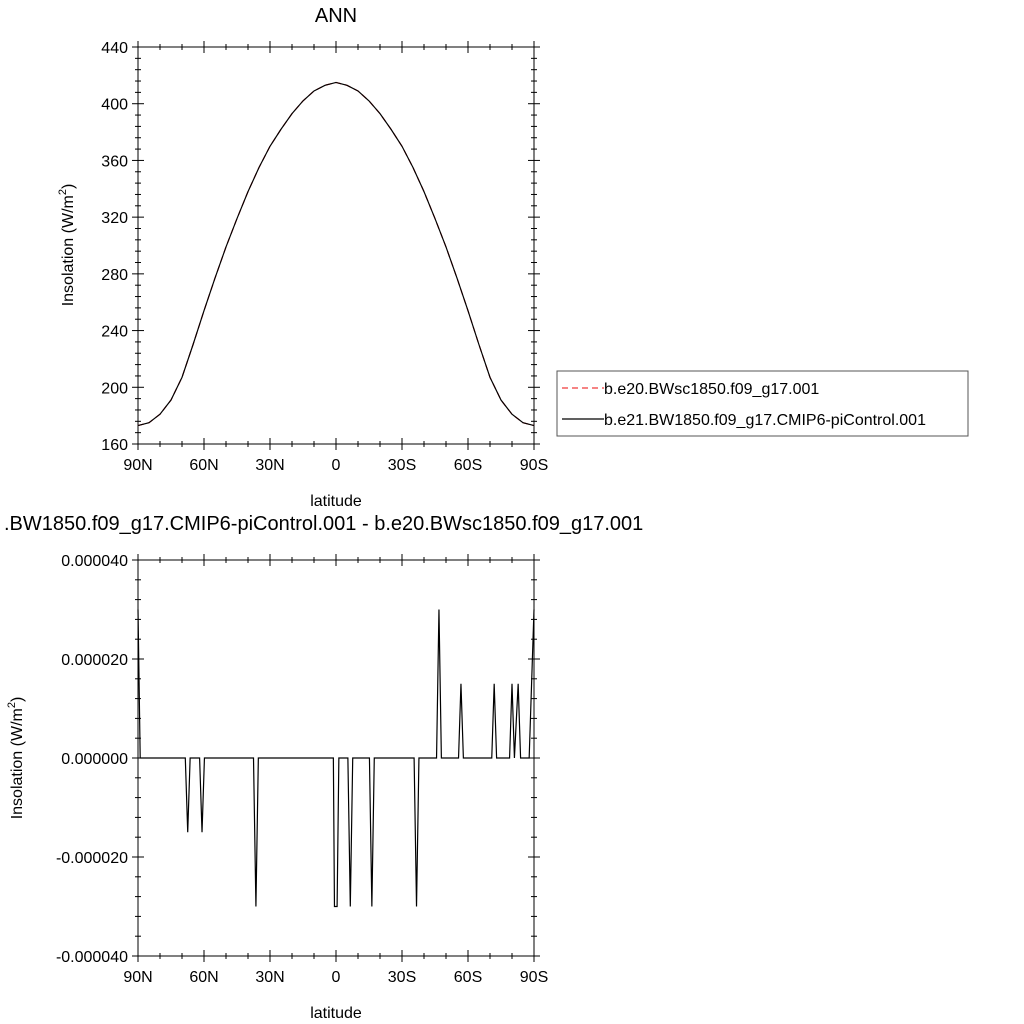  What do you see at coordinates (114, 161) in the screenshot?
I see `y-tick-label: 360` at bounding box center [114, 161].